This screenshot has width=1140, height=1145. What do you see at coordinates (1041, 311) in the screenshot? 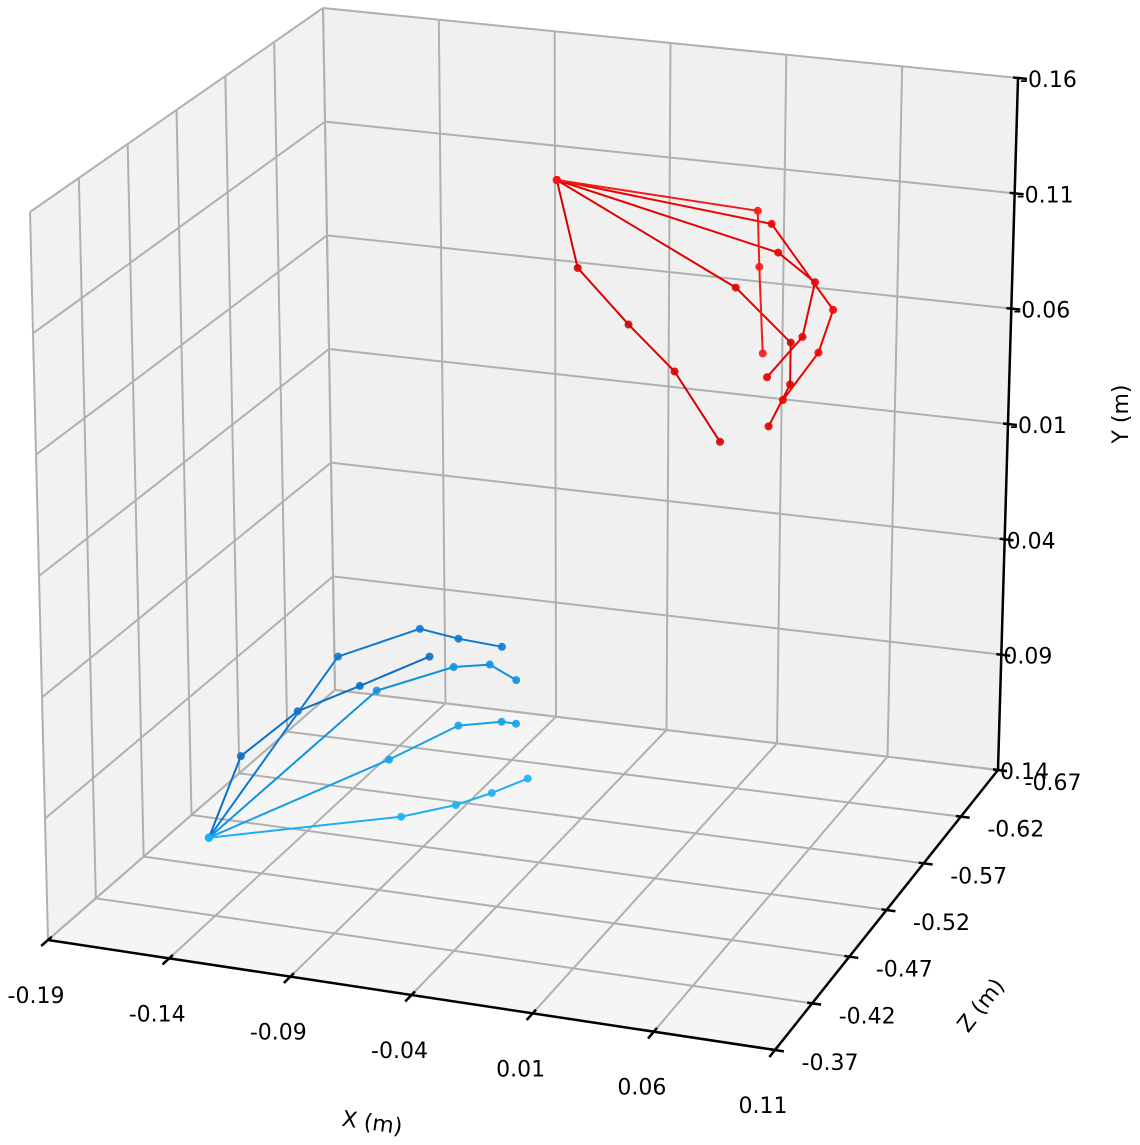
I see `y-tick-label: -0.06` at bounding box center [1041, 311].